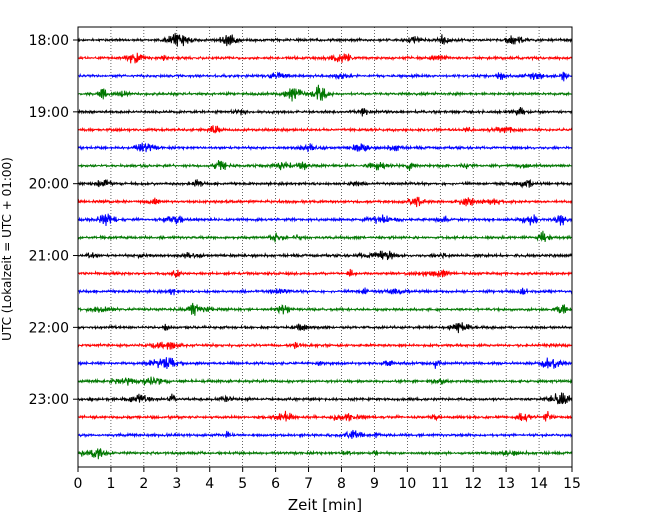  I want to click on x-tick-label: 0, so click(78, 484).